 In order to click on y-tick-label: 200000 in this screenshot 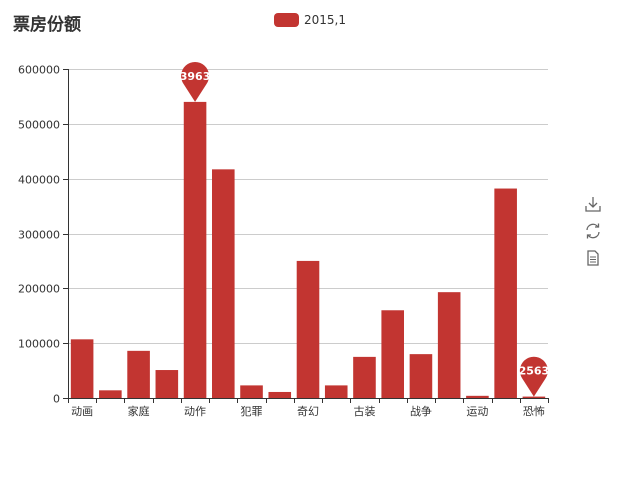, I will do `click(39, 289)`.